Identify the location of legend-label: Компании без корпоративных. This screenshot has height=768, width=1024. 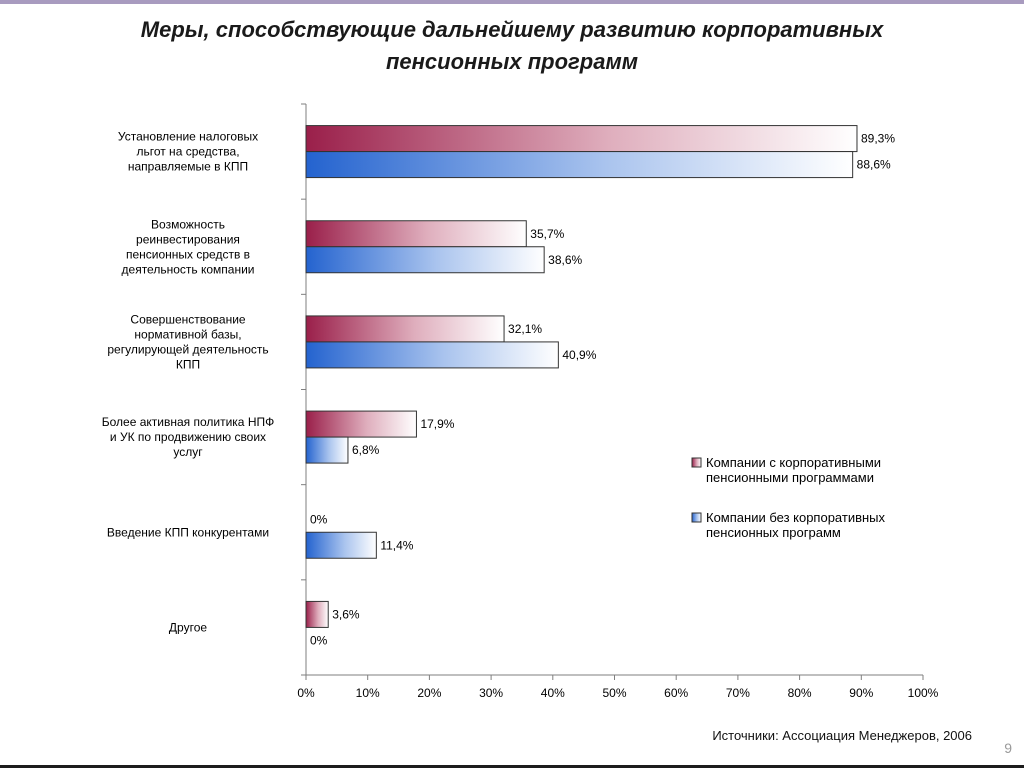
(796, 517).